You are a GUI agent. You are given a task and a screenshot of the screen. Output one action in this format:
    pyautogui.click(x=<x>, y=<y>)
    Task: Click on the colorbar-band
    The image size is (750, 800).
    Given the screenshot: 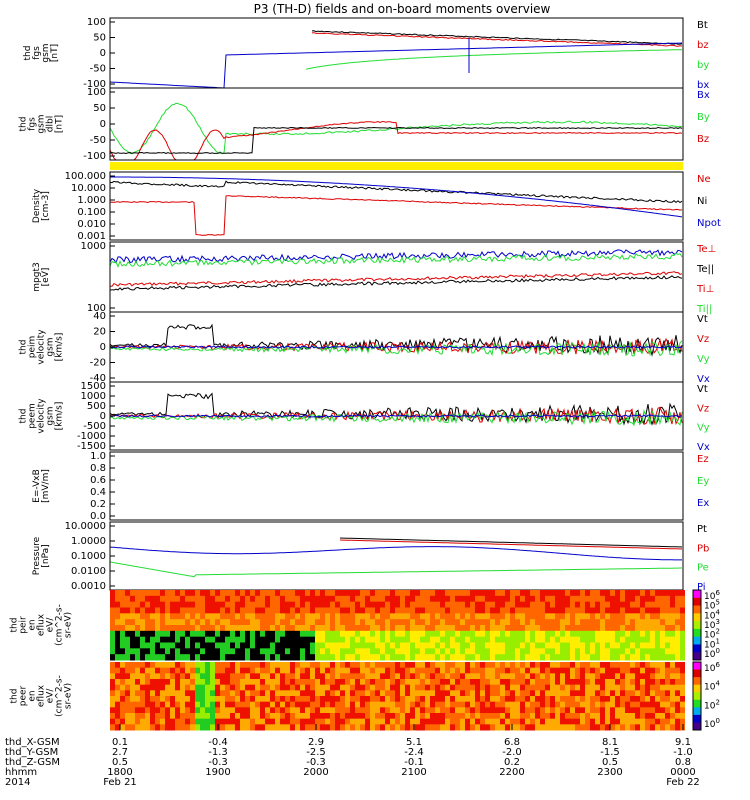 What is the action you would take?
    pyautogui.click(x=697, y=726)
    